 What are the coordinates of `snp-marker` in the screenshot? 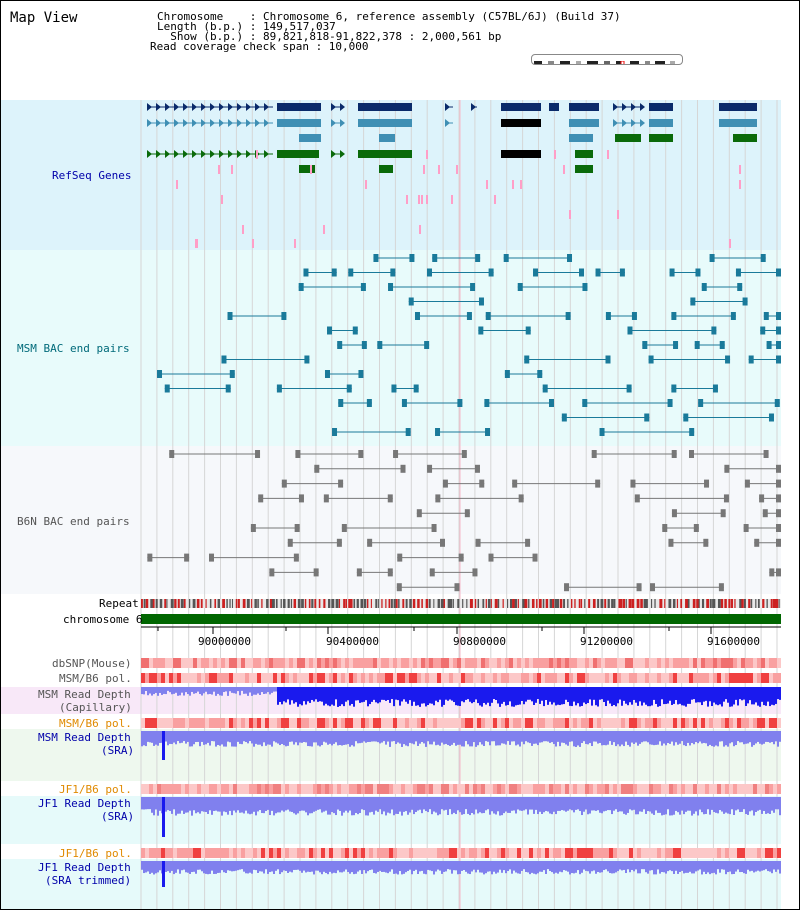 It's located at (295, 243).